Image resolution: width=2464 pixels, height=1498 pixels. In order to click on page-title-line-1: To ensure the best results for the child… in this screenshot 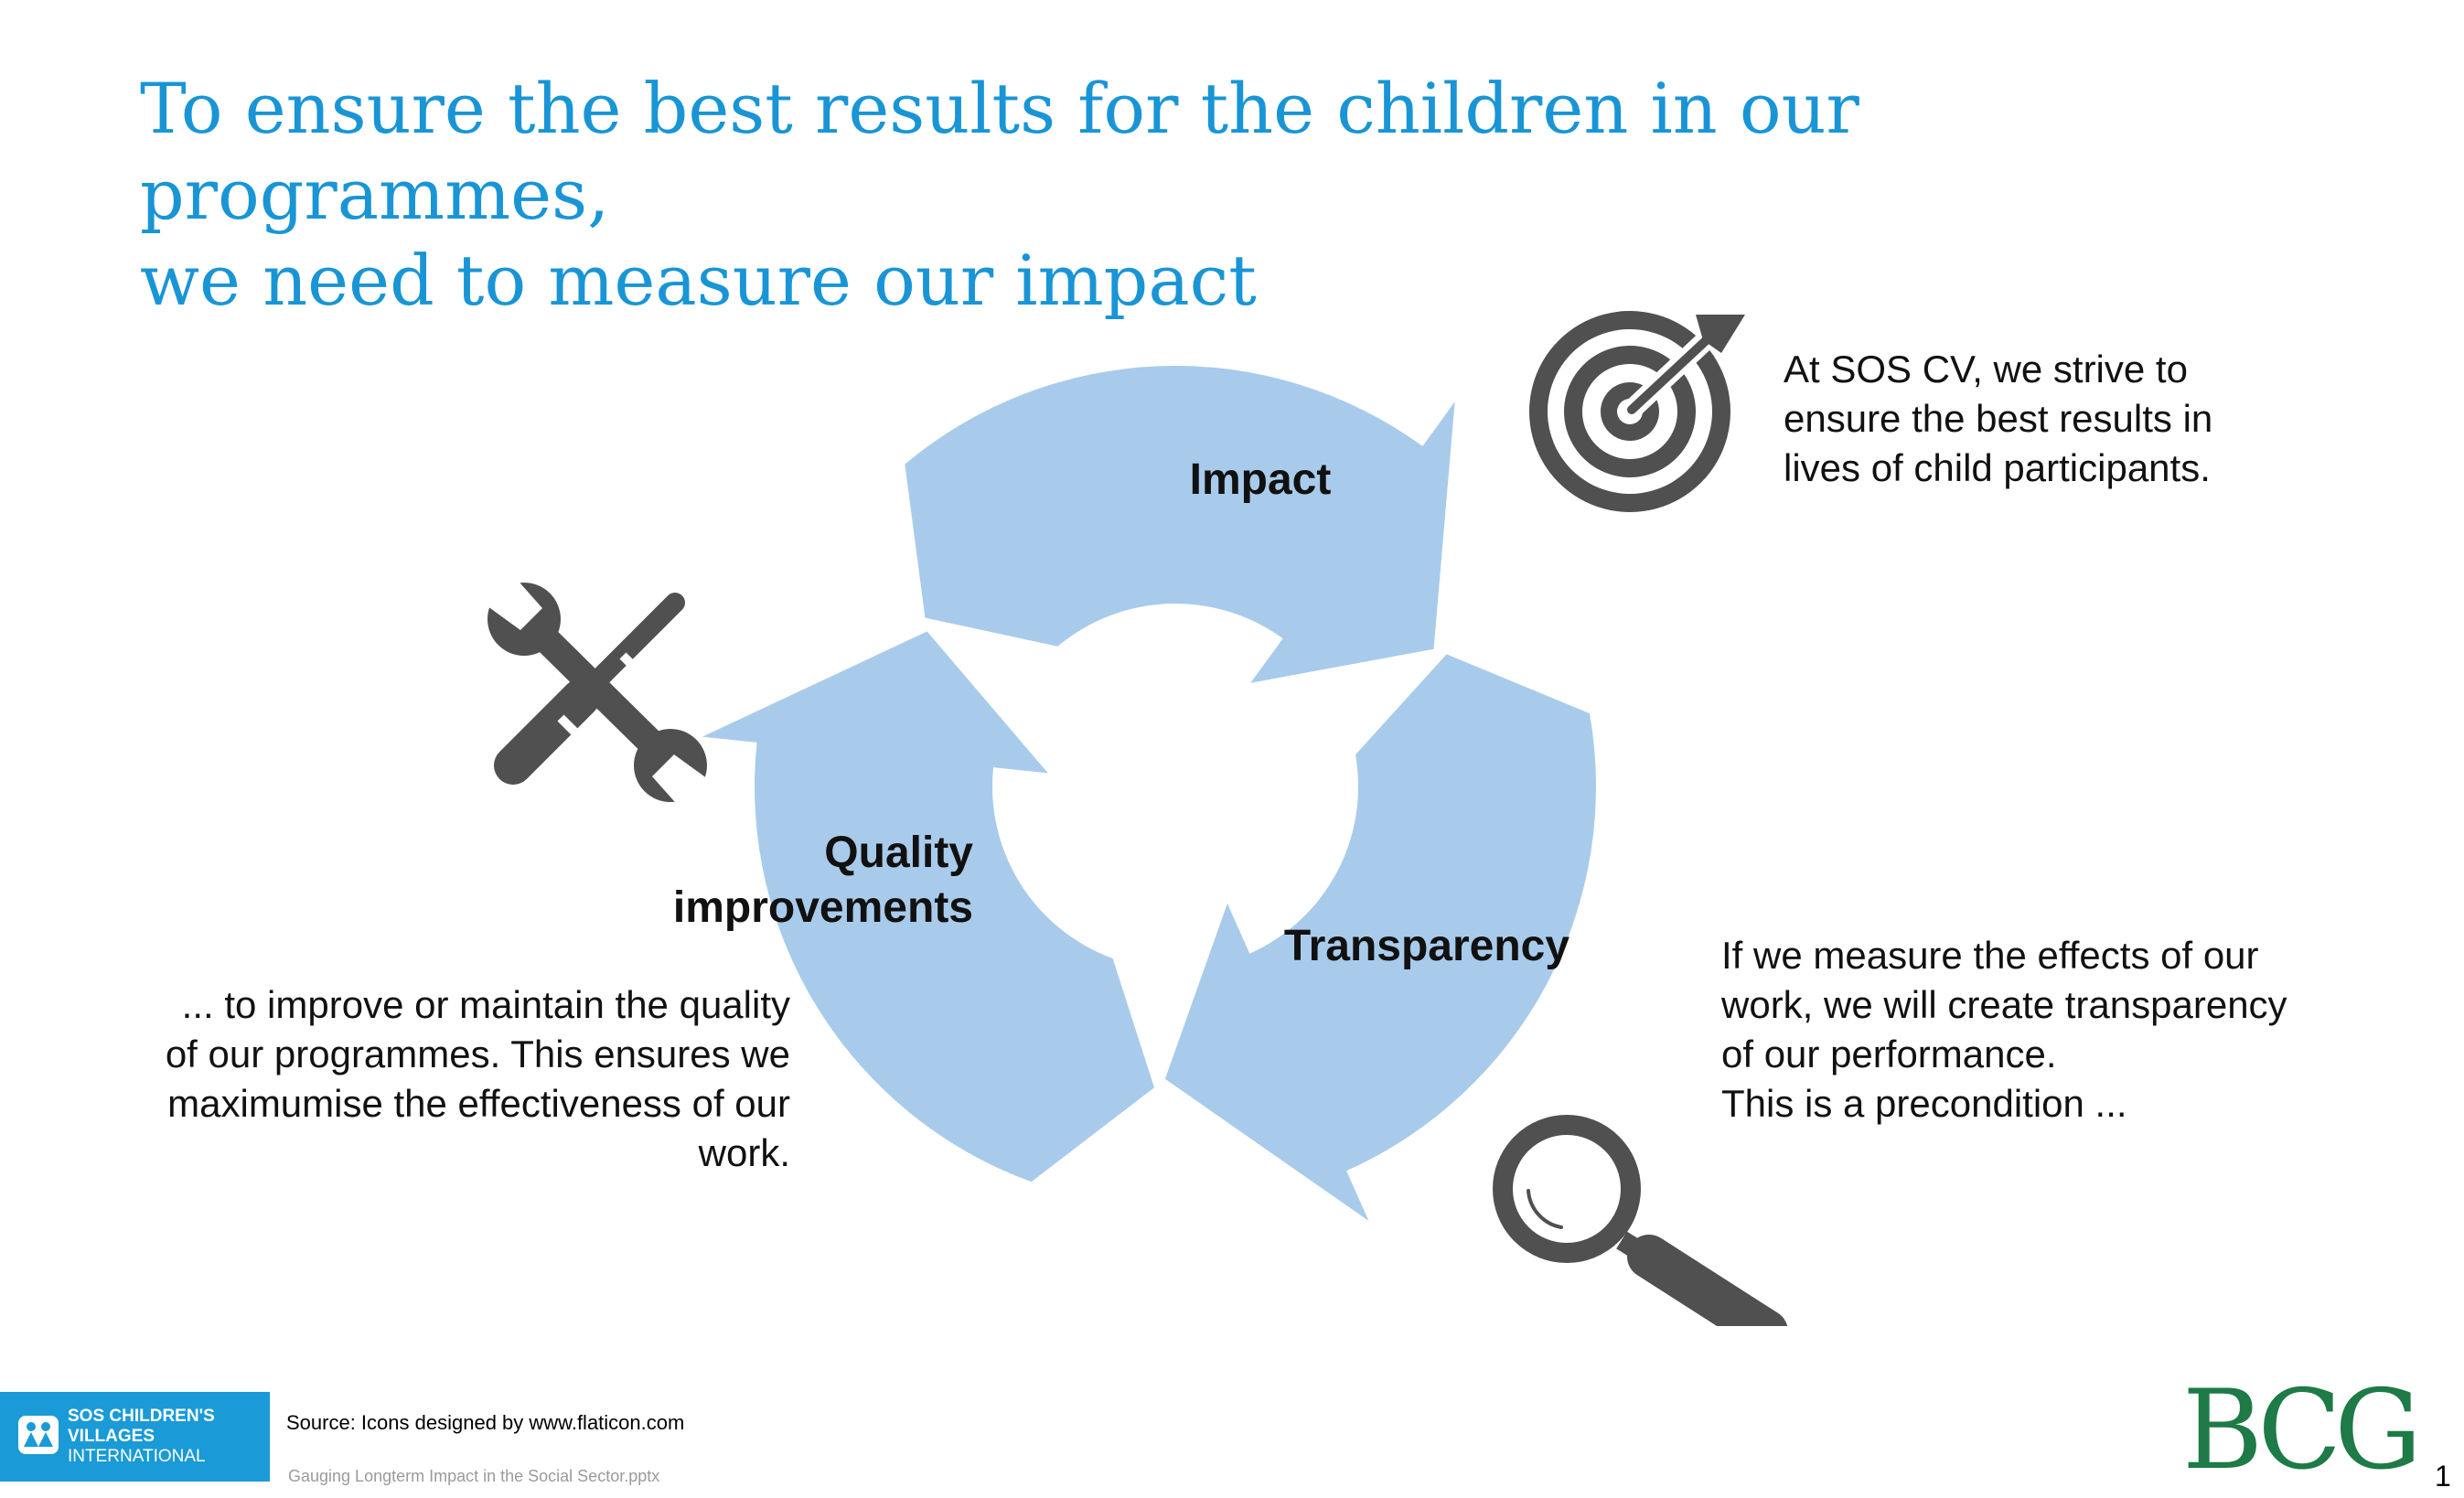, I will do `click(1000, 151)`.